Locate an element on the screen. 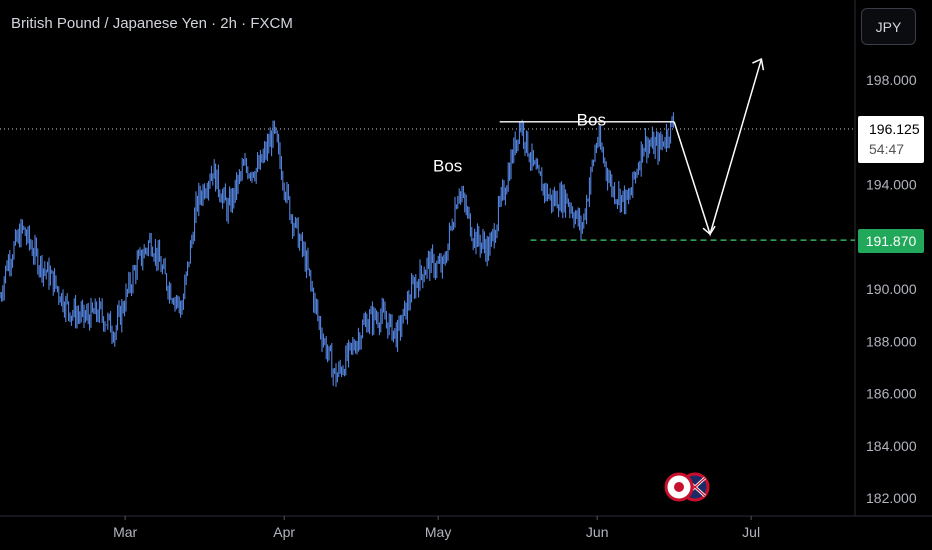 This screenshot has height=550, width=932. y-tick-label: 186.000 is located at coordinates (891, 394).